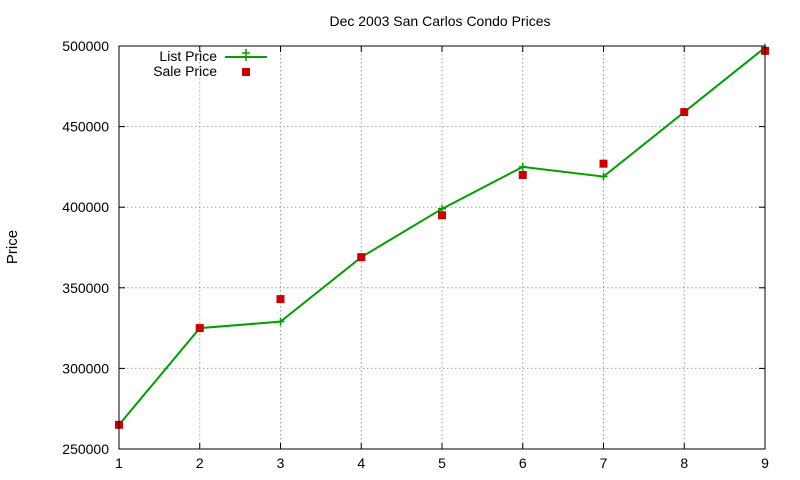 The width and height of the screenshot is (800, 480). I want to click on legend: List Price Sale Price, so click(210, 63).